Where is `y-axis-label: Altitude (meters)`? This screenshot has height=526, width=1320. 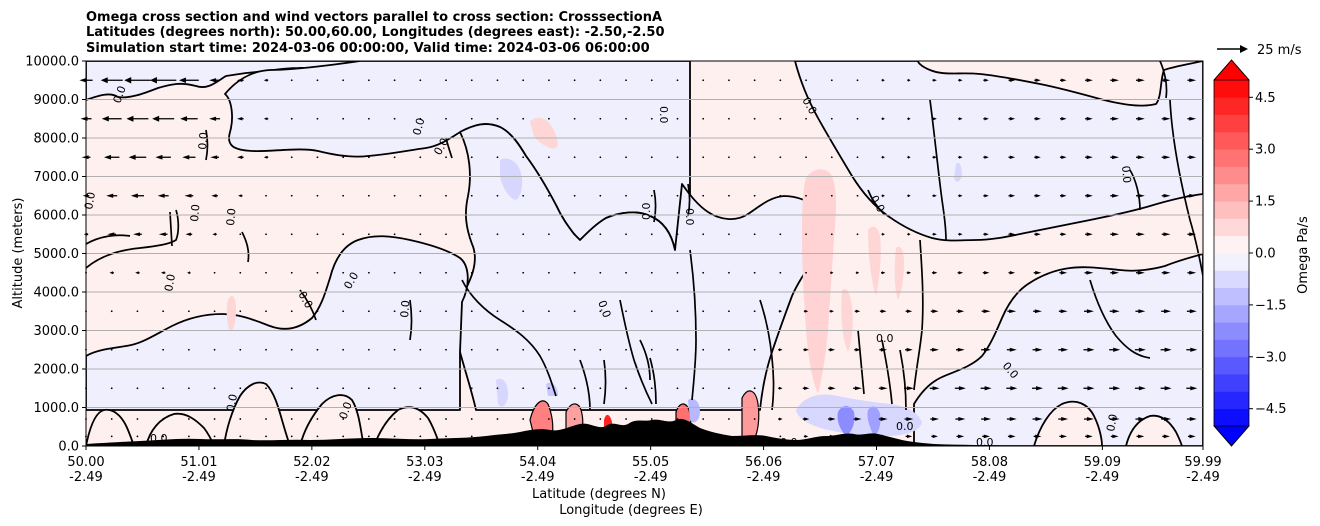 y-axis-label: Altitude (meters) is located at coordinates (18, 253).